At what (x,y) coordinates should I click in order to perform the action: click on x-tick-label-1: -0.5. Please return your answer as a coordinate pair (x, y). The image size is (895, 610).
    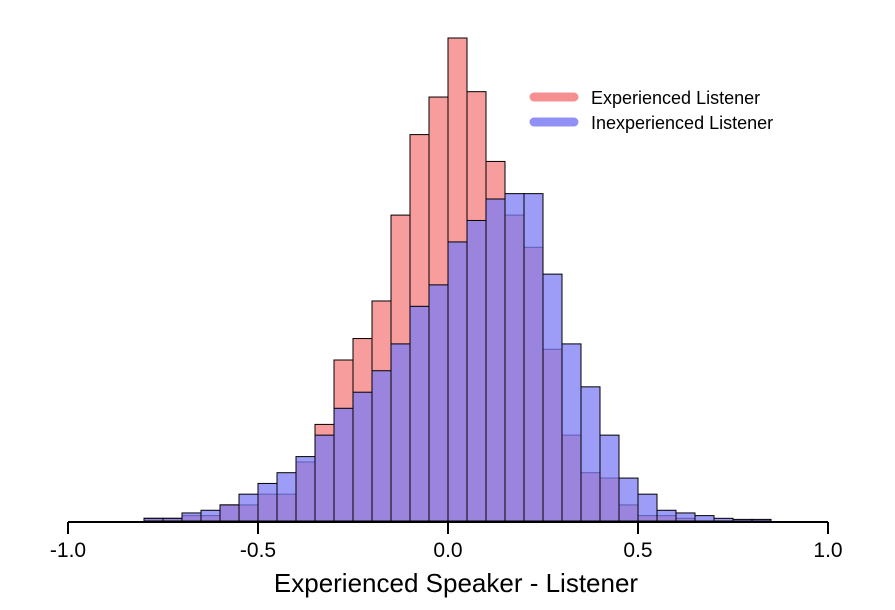
    Looking at the image, I should click on (258, 550).